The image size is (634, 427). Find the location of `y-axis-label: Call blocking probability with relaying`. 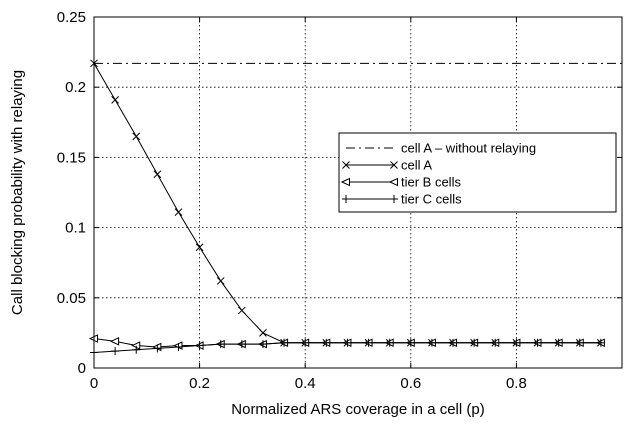

y-axis-label: Call blocking probability with relaying is located at coordinates (17, 192).